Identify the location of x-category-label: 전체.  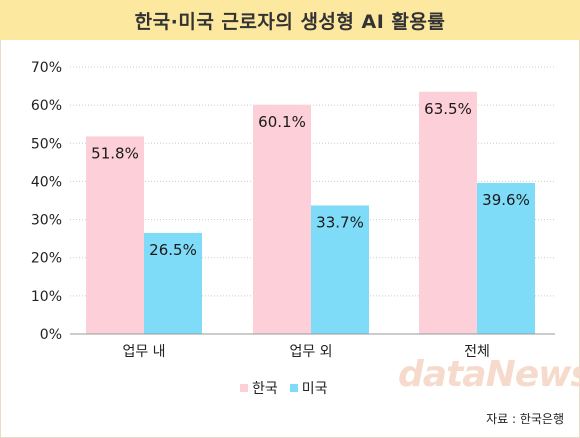
(477, 352).